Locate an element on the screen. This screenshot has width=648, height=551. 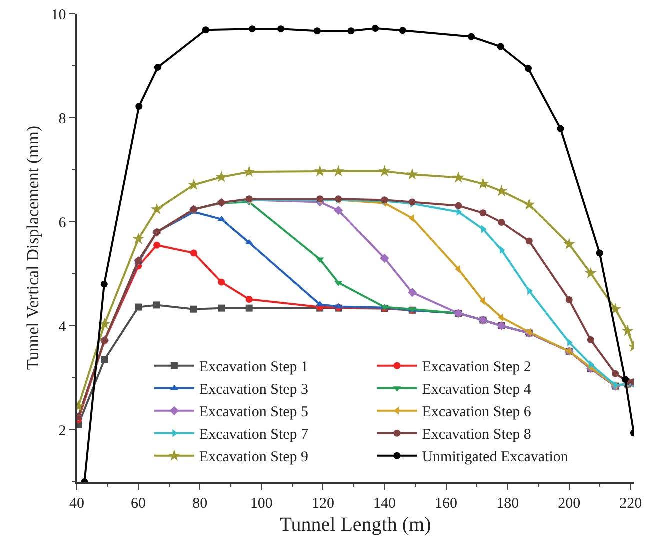
x-tick-label: 120 is located at coordinates (323, 504).